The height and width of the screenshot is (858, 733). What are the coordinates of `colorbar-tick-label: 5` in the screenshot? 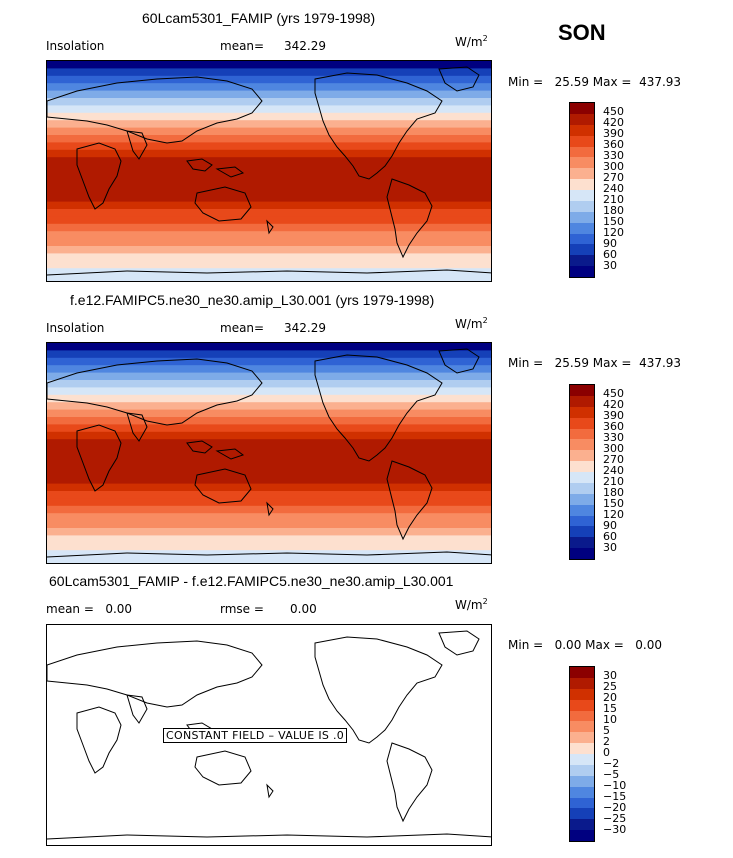 It's located at (606, 730).